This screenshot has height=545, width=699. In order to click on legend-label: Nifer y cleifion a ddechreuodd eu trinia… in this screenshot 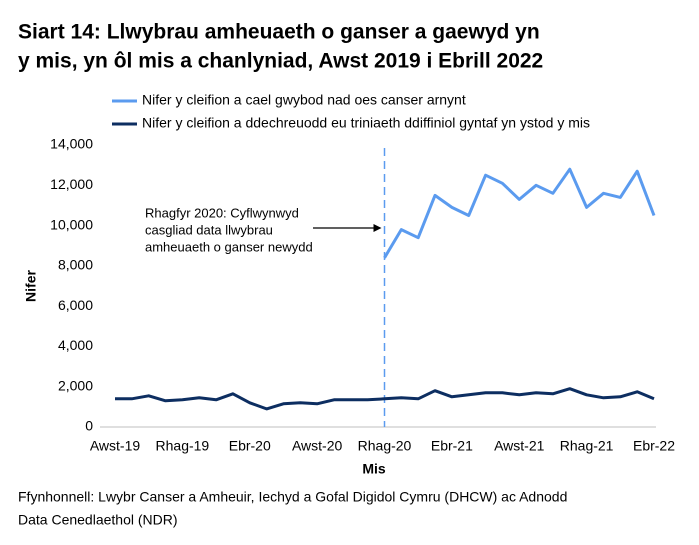, I will do `click(366, 123)`.